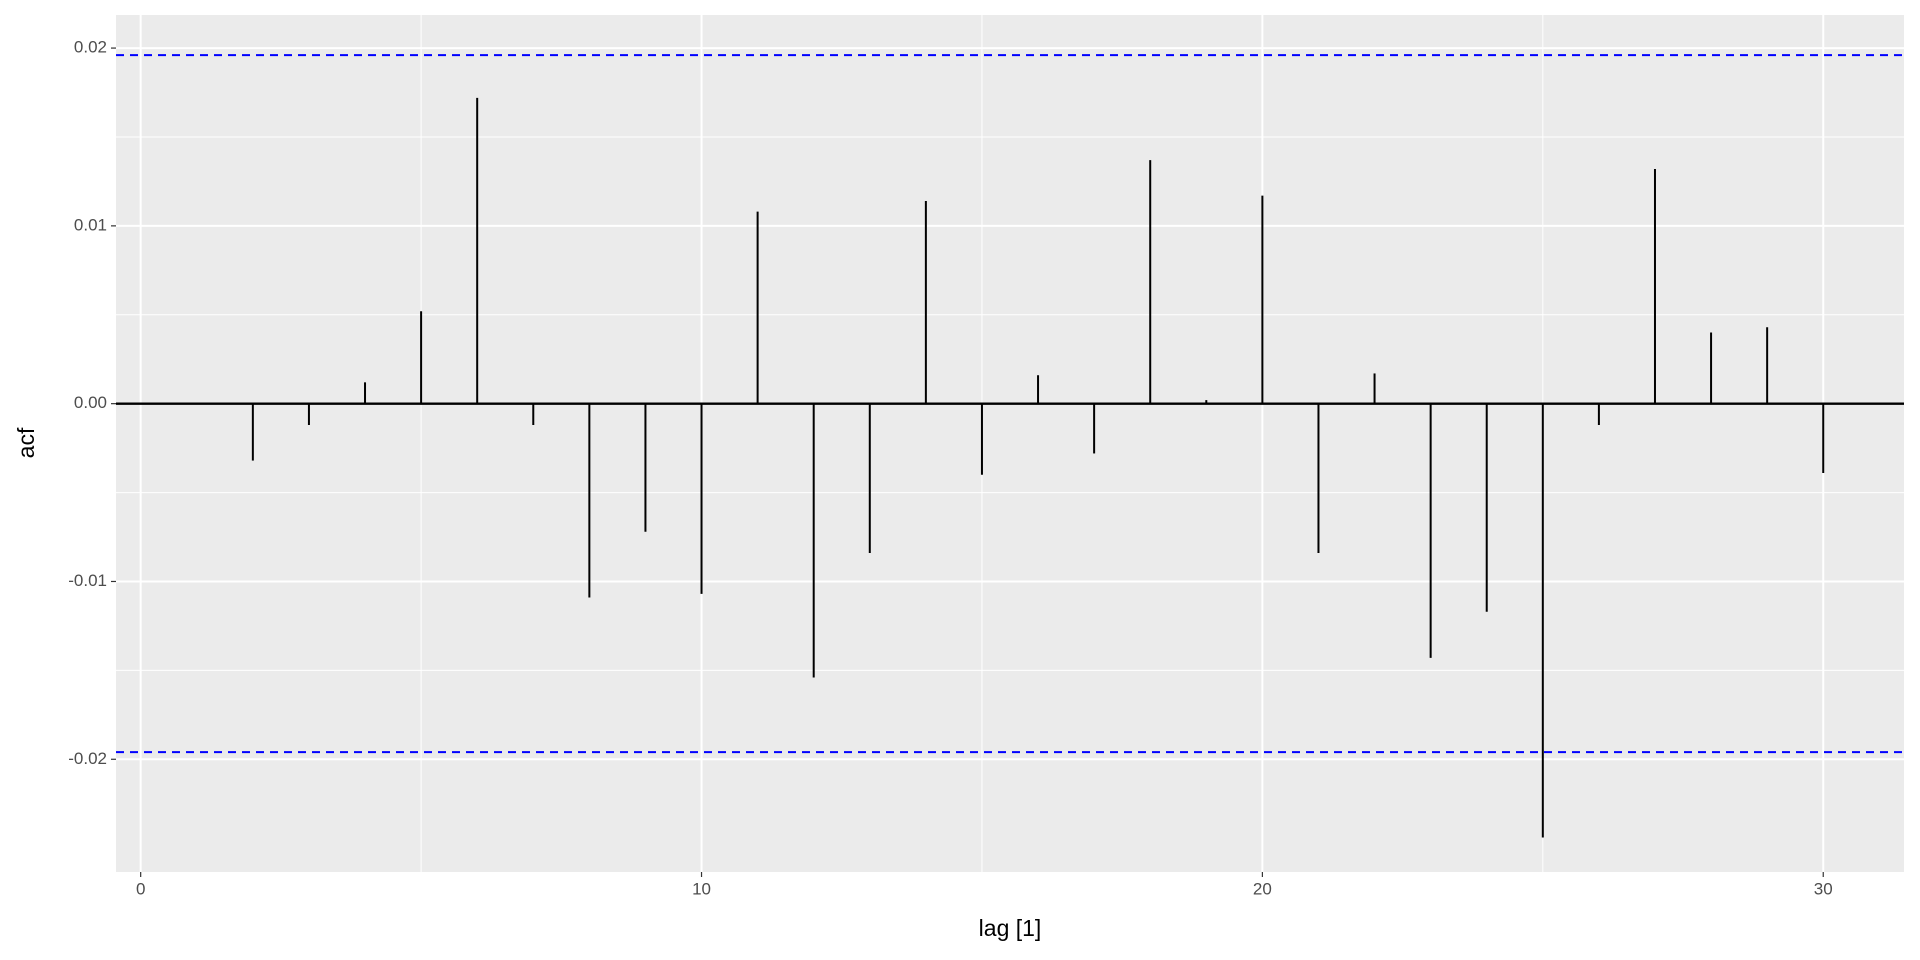 Image resolution: width=1920 pixels, height=960 pixels. What do you see at coordinates (90, 224) in the screenshot?
I see `y-tick-label: 0.01` at bounding box center [90, 224].